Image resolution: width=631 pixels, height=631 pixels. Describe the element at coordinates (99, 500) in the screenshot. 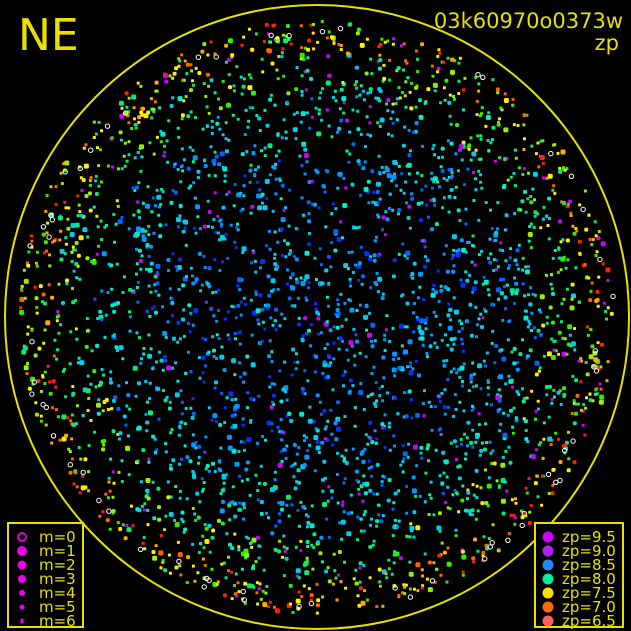

I see `saturated-star-marker` at that location.